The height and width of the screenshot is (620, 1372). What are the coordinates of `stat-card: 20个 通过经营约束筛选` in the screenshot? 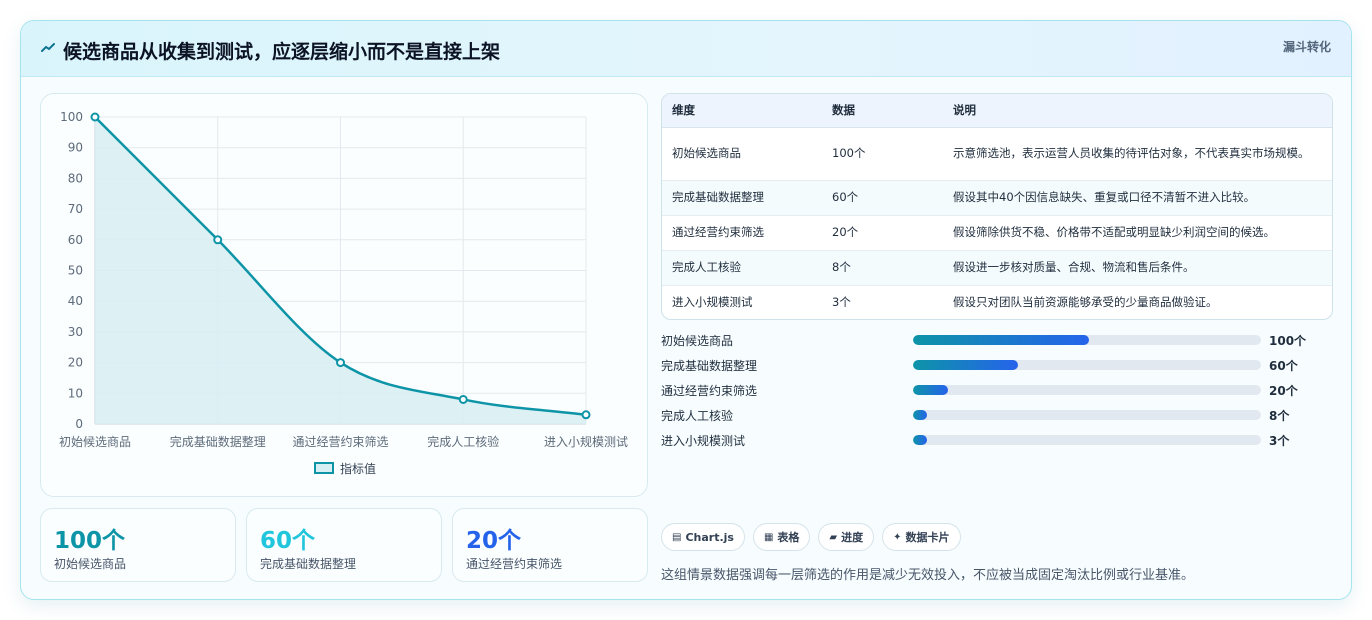 It's located at (550, 545).